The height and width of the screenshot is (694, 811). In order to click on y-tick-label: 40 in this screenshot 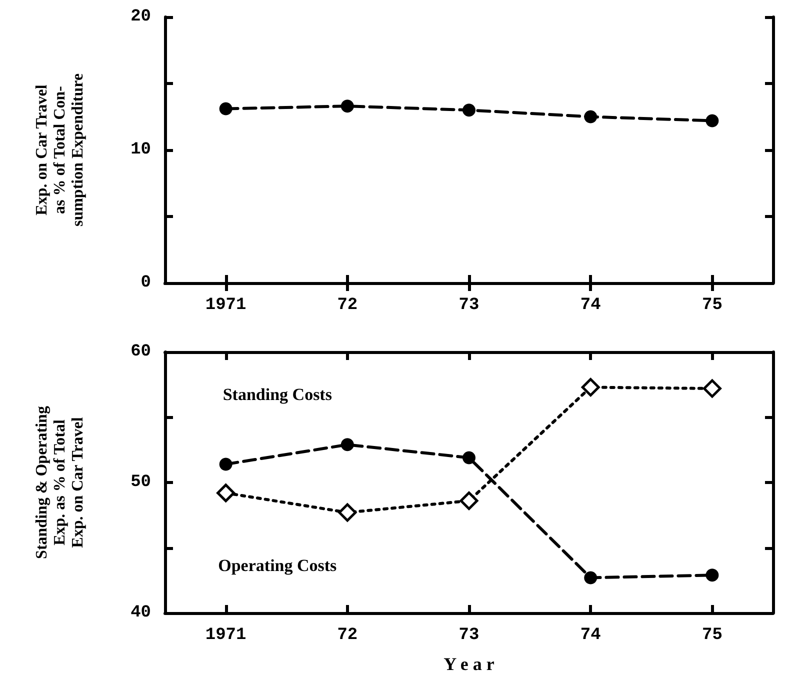, I will do `click(140, 613)`.